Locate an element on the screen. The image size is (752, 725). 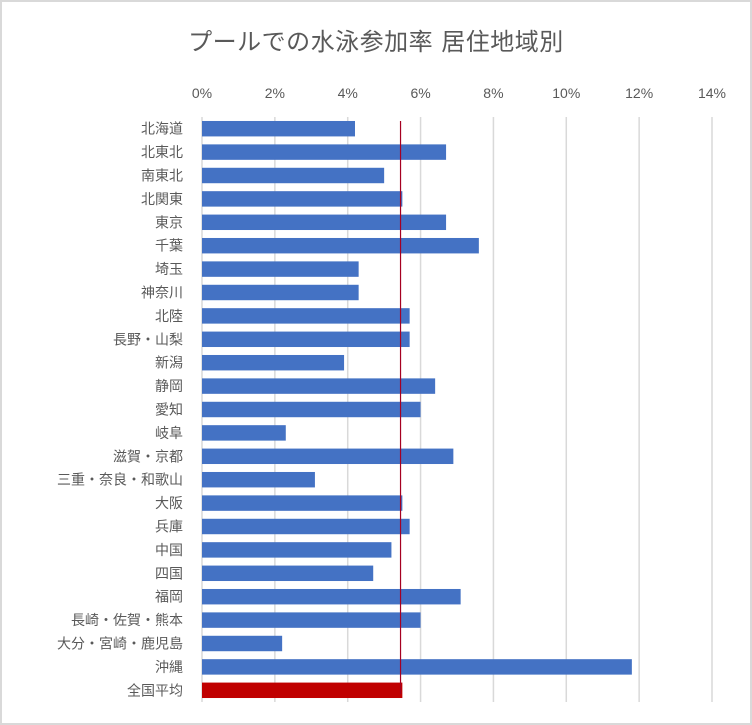
x-tick-label: 10% is located at coordinates (566, 93).